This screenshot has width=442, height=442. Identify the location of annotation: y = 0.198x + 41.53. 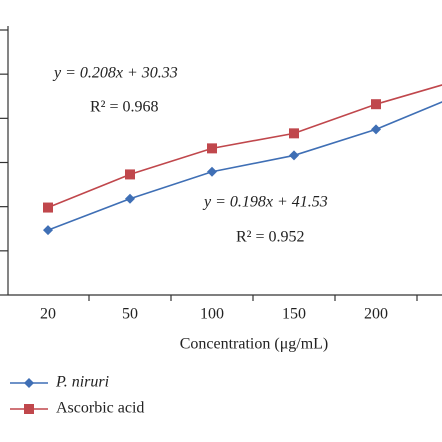
(265, 202).